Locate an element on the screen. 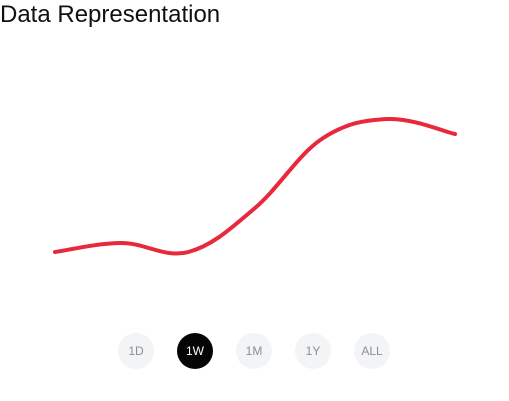  range-button-1d: 1D is located at coordinates (136, 351).